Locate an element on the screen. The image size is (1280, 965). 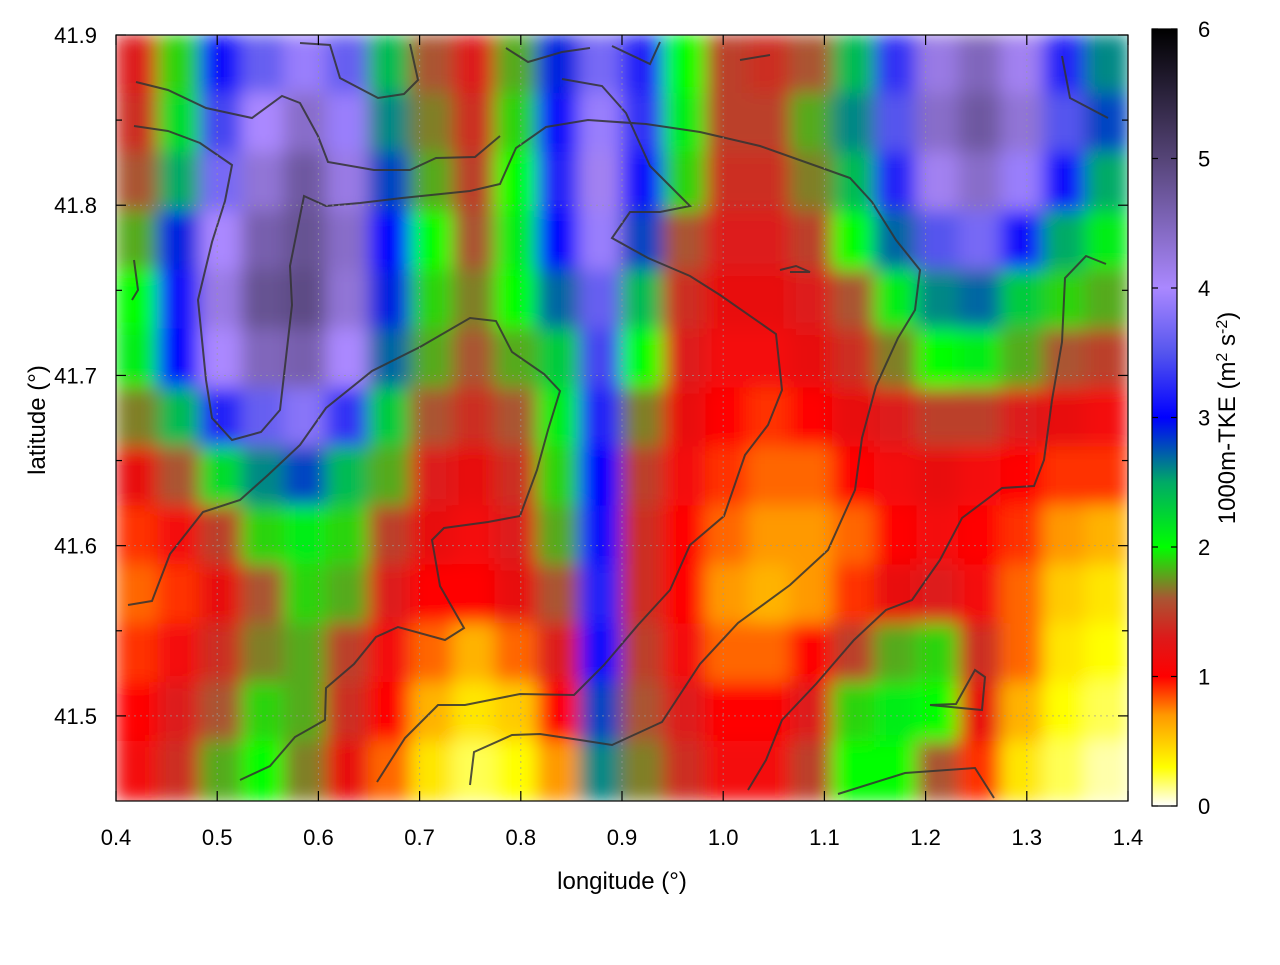
x-tick-label: 0.9 is located at coordinates (622, 837).